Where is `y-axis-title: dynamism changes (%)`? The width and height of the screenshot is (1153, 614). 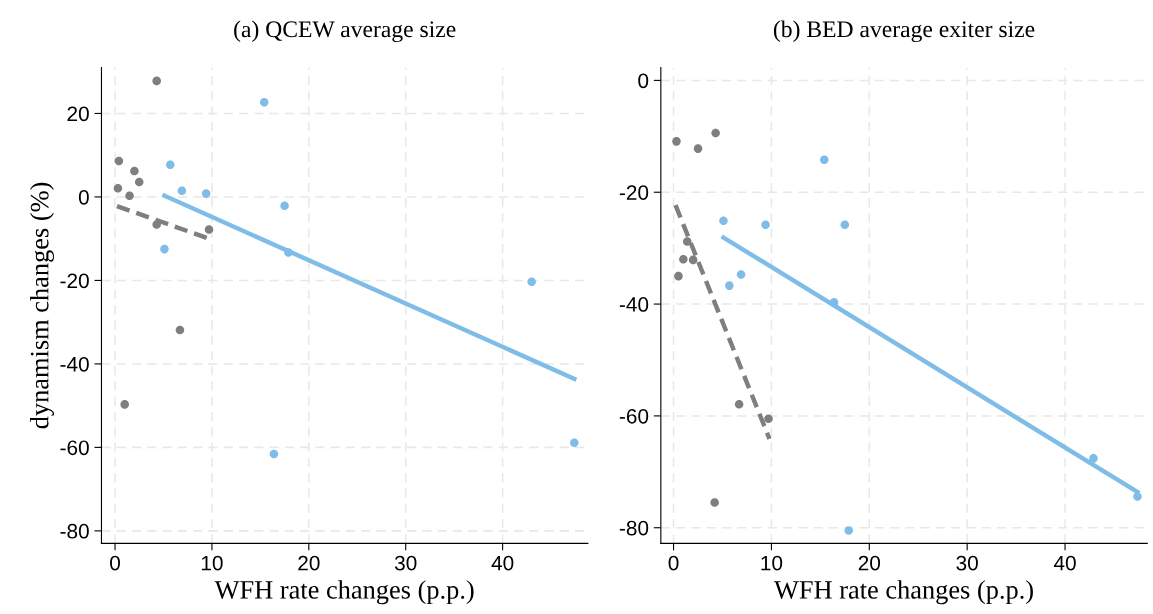
y-axis-title: dynamism changes (%) is located at coordinates (41, 305).